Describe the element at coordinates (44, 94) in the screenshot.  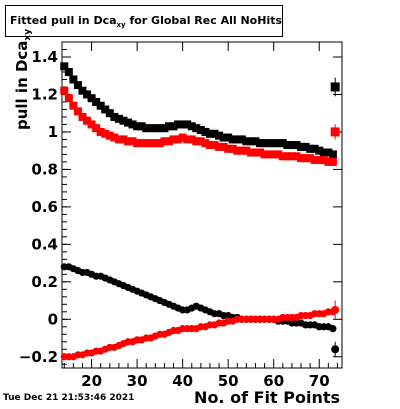
I see `y-tick-label: 1.2` at that location.